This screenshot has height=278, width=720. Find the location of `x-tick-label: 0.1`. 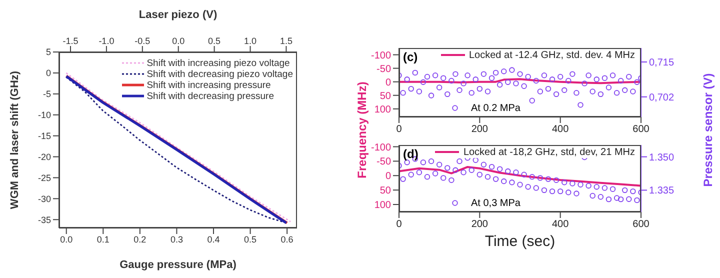

x-tick-label: 0.1 is located at coordinates (103, 239).